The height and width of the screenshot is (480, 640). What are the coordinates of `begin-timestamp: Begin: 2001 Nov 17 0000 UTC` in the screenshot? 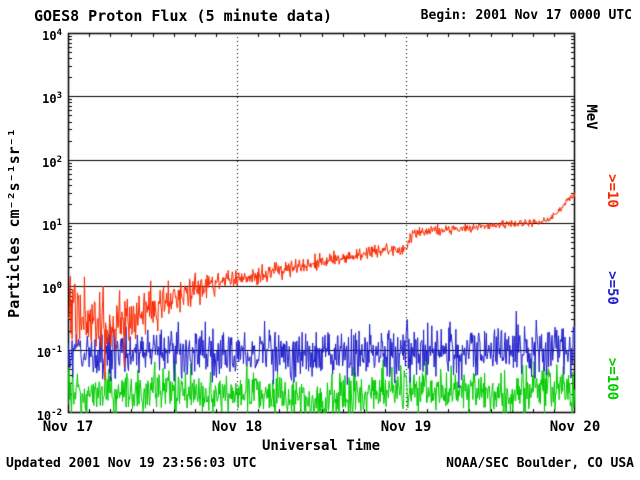 It's located at (526, 15).